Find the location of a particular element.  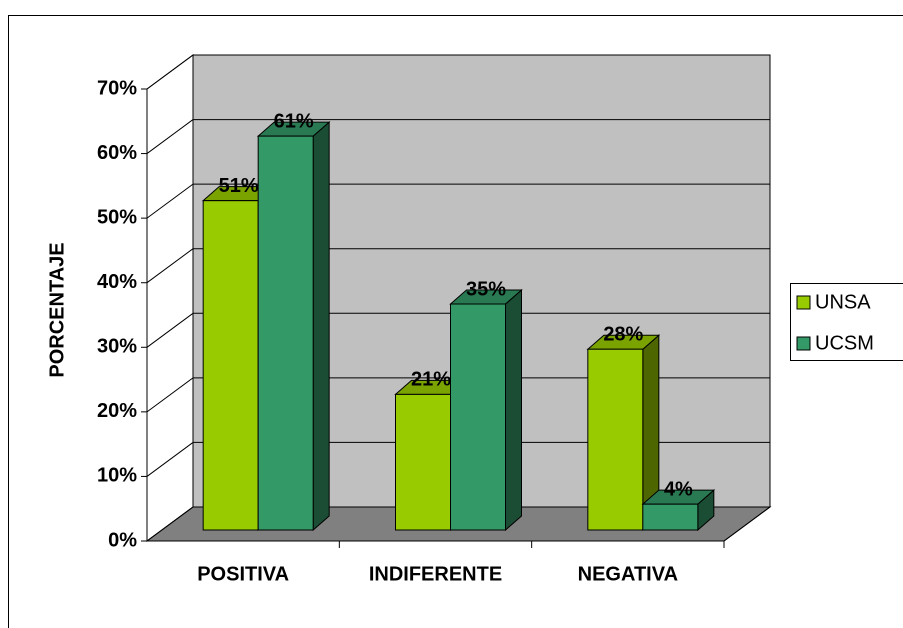

data-label: 35% is located at coordinates (486, 289).